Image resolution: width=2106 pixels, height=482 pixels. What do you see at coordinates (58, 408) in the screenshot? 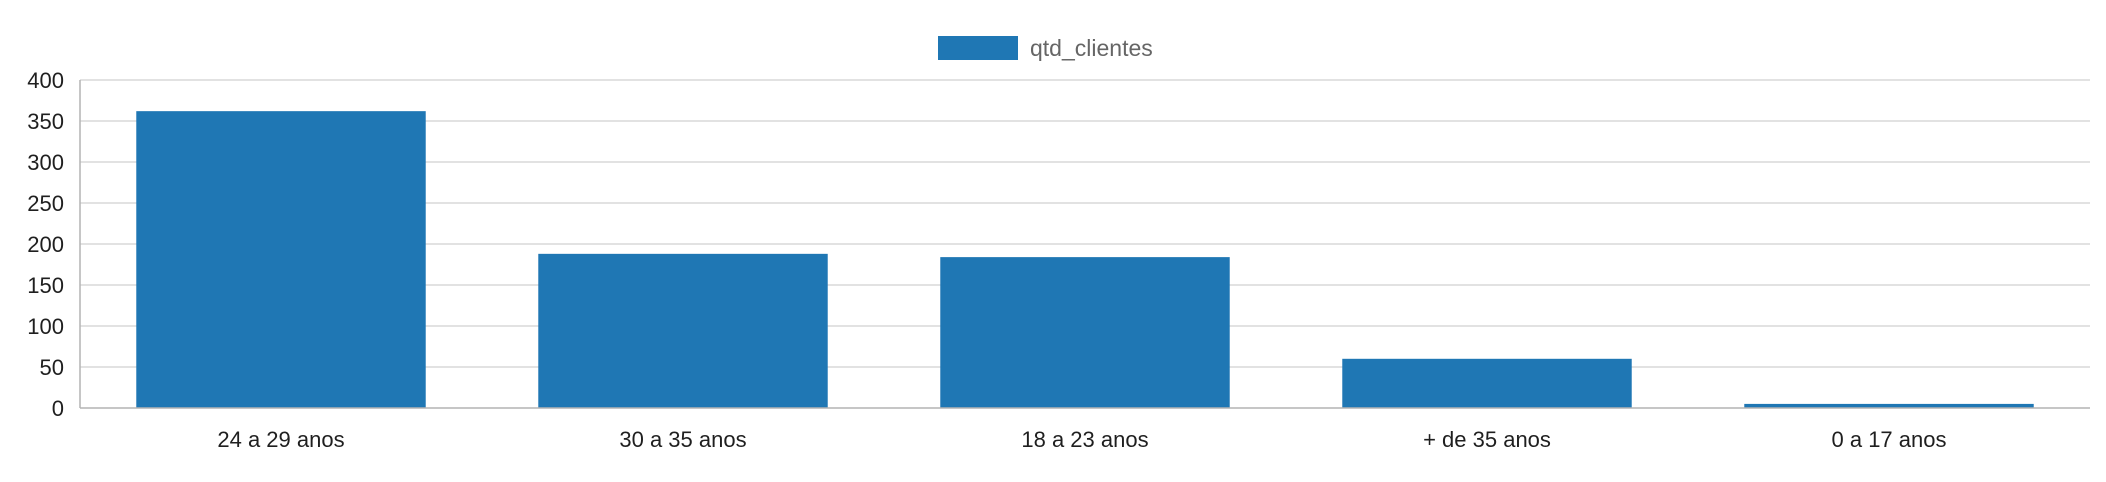
I see `y-tick-label-0: 0` at bounding box center [58, 408].